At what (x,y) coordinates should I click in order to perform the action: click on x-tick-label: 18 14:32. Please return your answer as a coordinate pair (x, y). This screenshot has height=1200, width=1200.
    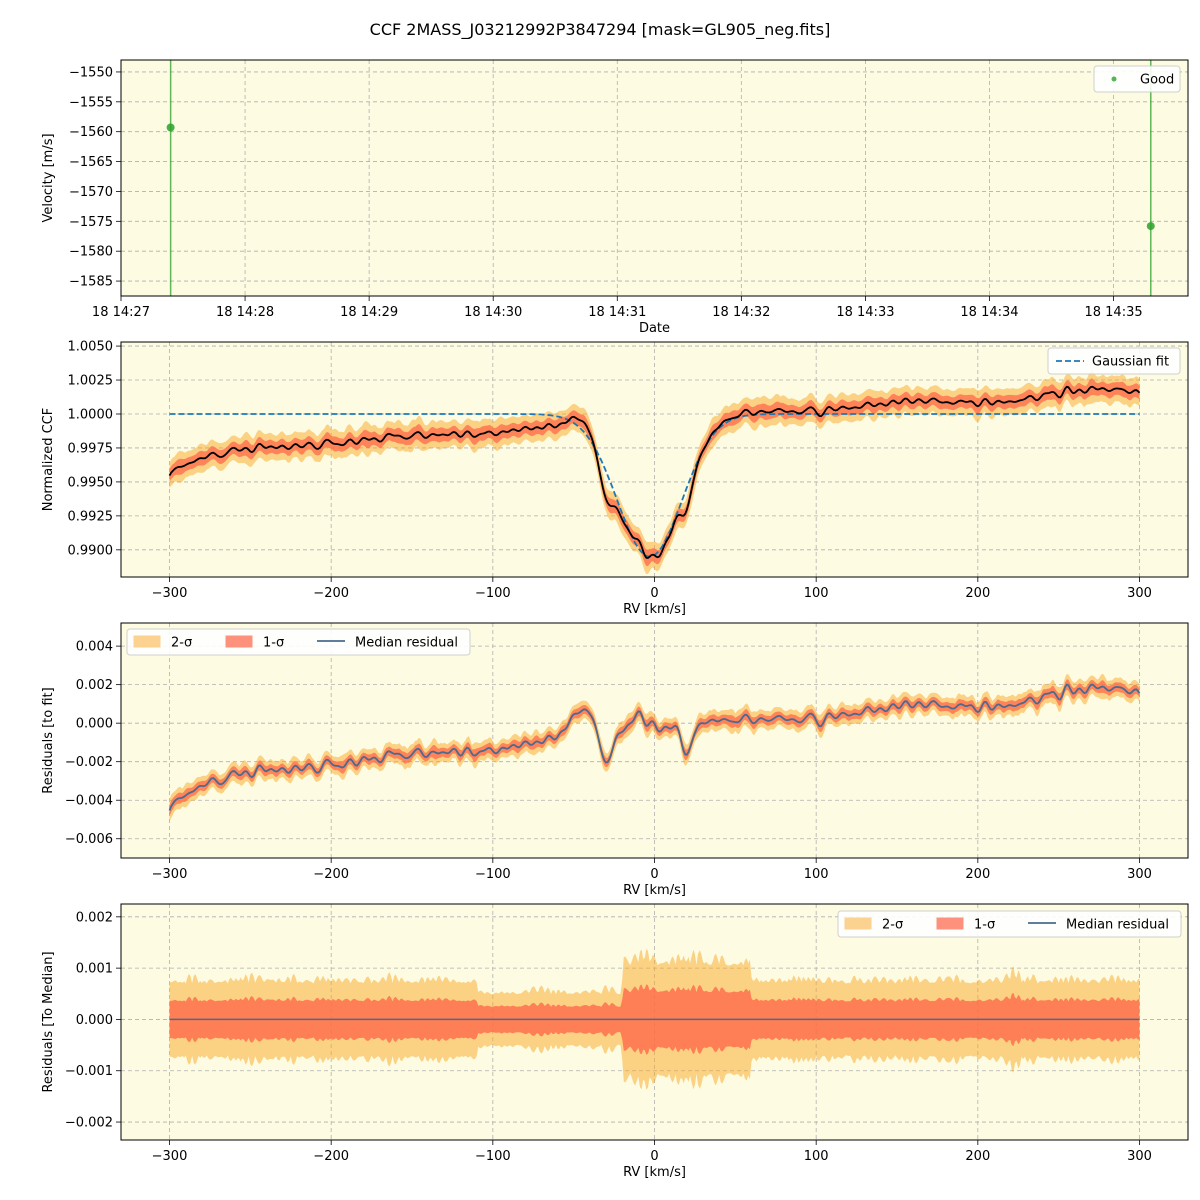
    Looking at the image, I should click on (741, 312).